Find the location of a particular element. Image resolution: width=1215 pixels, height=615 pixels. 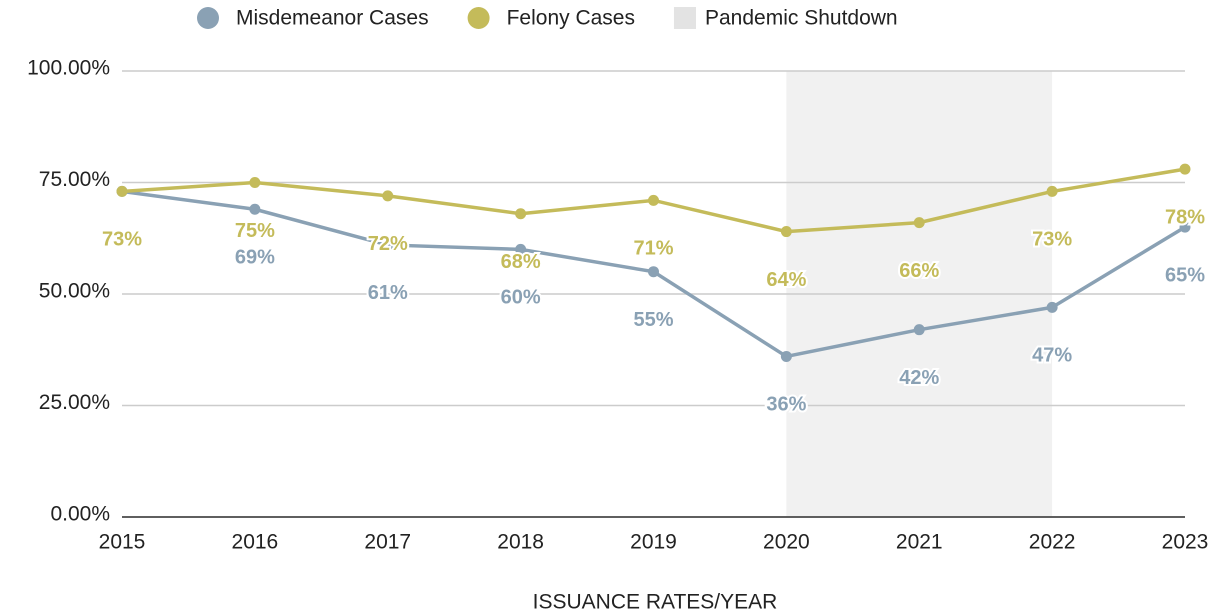

value-label: 47% is located at coordinates (1052, 356).